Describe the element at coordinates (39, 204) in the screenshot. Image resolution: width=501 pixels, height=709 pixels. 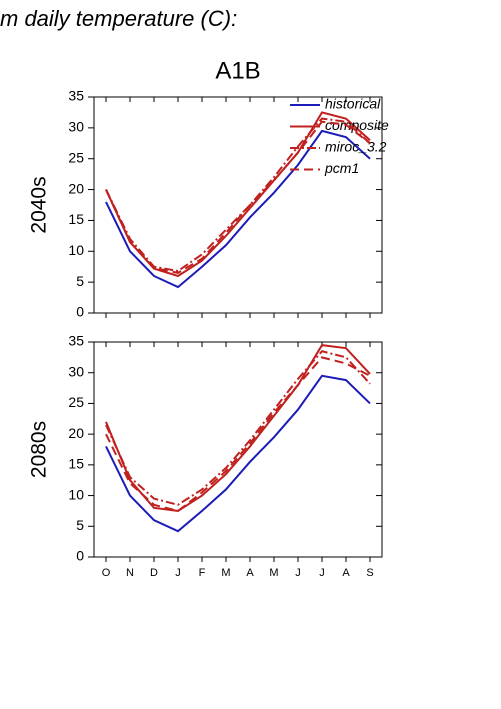
I see `y-axis-label: 2040s` at that location.